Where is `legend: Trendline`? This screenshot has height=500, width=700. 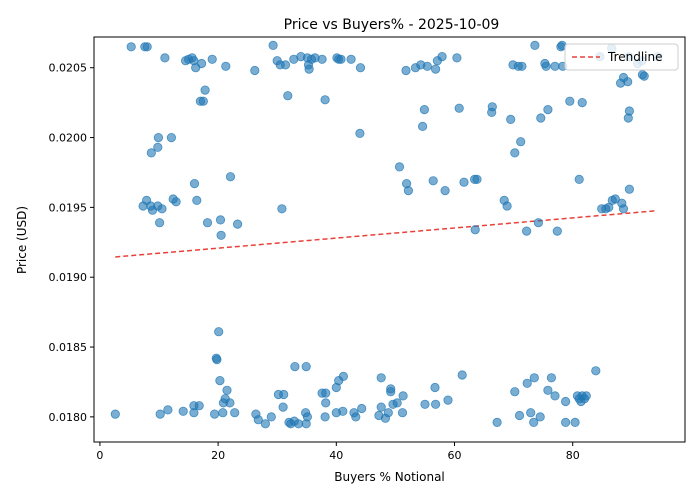 legend: Trendline is located at coordinates (621, 57).